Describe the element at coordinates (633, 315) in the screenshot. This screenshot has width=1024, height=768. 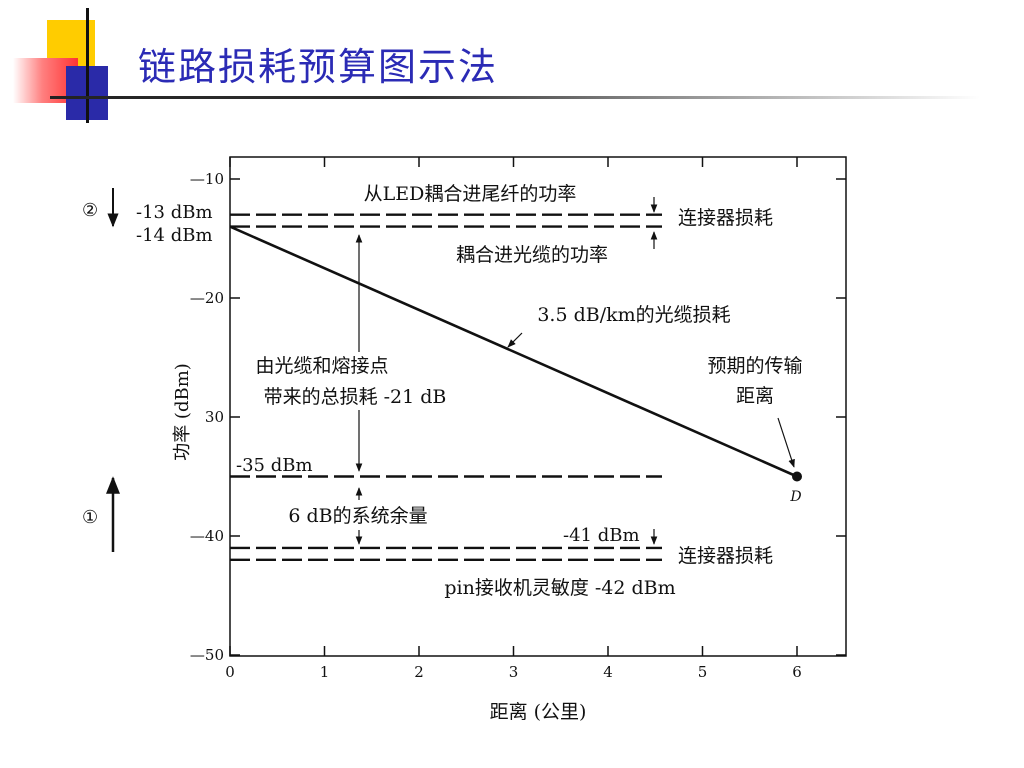
I see `cable-loss-label: 3.5 dB/km的光缆损耗` at that location.